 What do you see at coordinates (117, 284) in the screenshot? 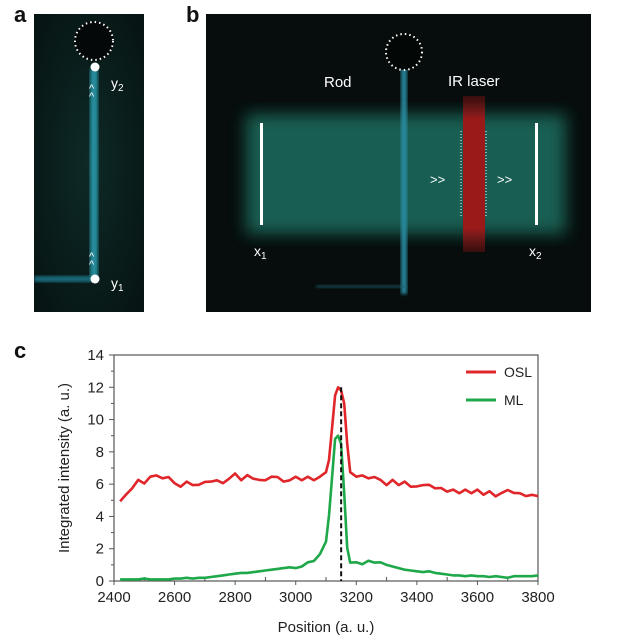
I see `y1-label: y1` at bounding box center [117, 284].